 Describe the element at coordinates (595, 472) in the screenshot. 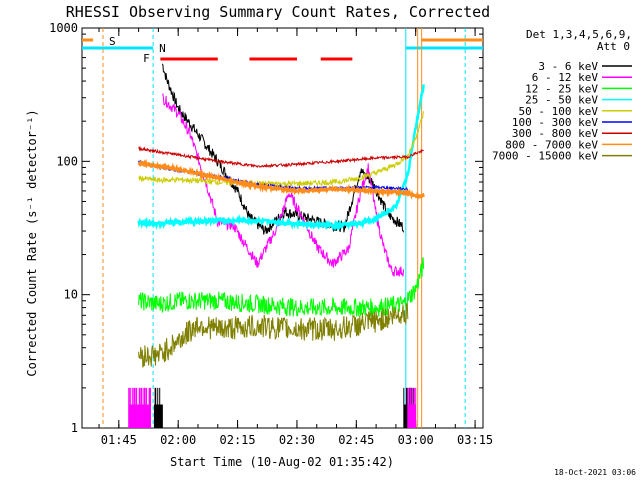

I see `footer-date: 18-Oct-2021 03:06` at that location.